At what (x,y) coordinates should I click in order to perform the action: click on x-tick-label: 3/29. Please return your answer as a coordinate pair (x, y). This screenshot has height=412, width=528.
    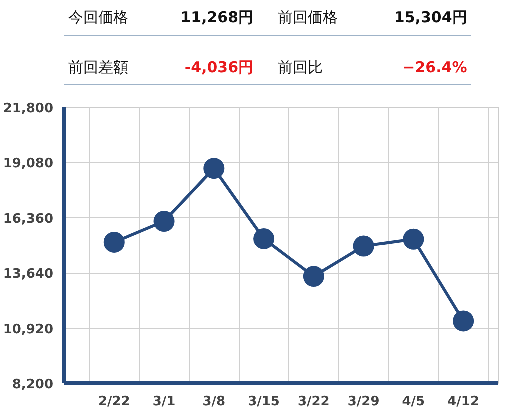
    Looking at the image, I should click on (364, 402).